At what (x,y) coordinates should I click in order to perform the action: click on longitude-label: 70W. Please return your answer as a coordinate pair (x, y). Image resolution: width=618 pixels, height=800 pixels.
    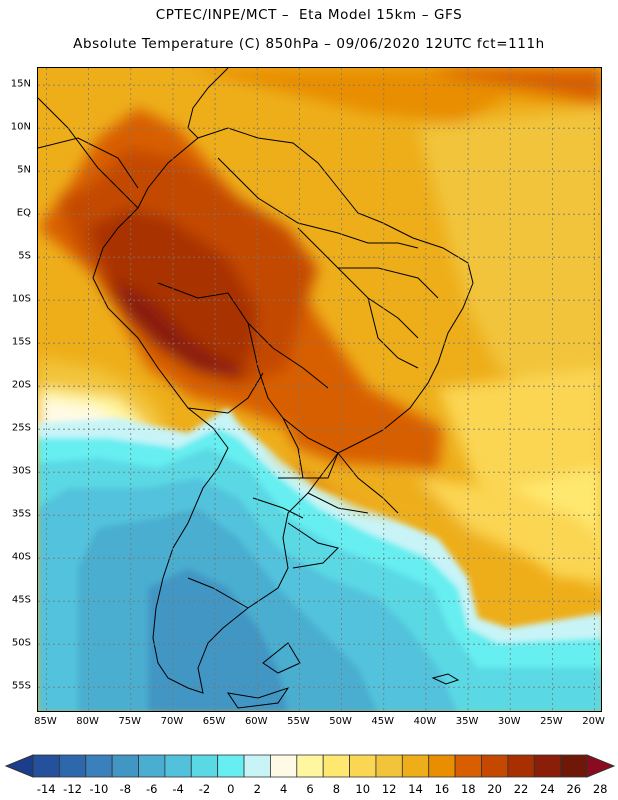
    Looking at the image, I should click on (172, 721).